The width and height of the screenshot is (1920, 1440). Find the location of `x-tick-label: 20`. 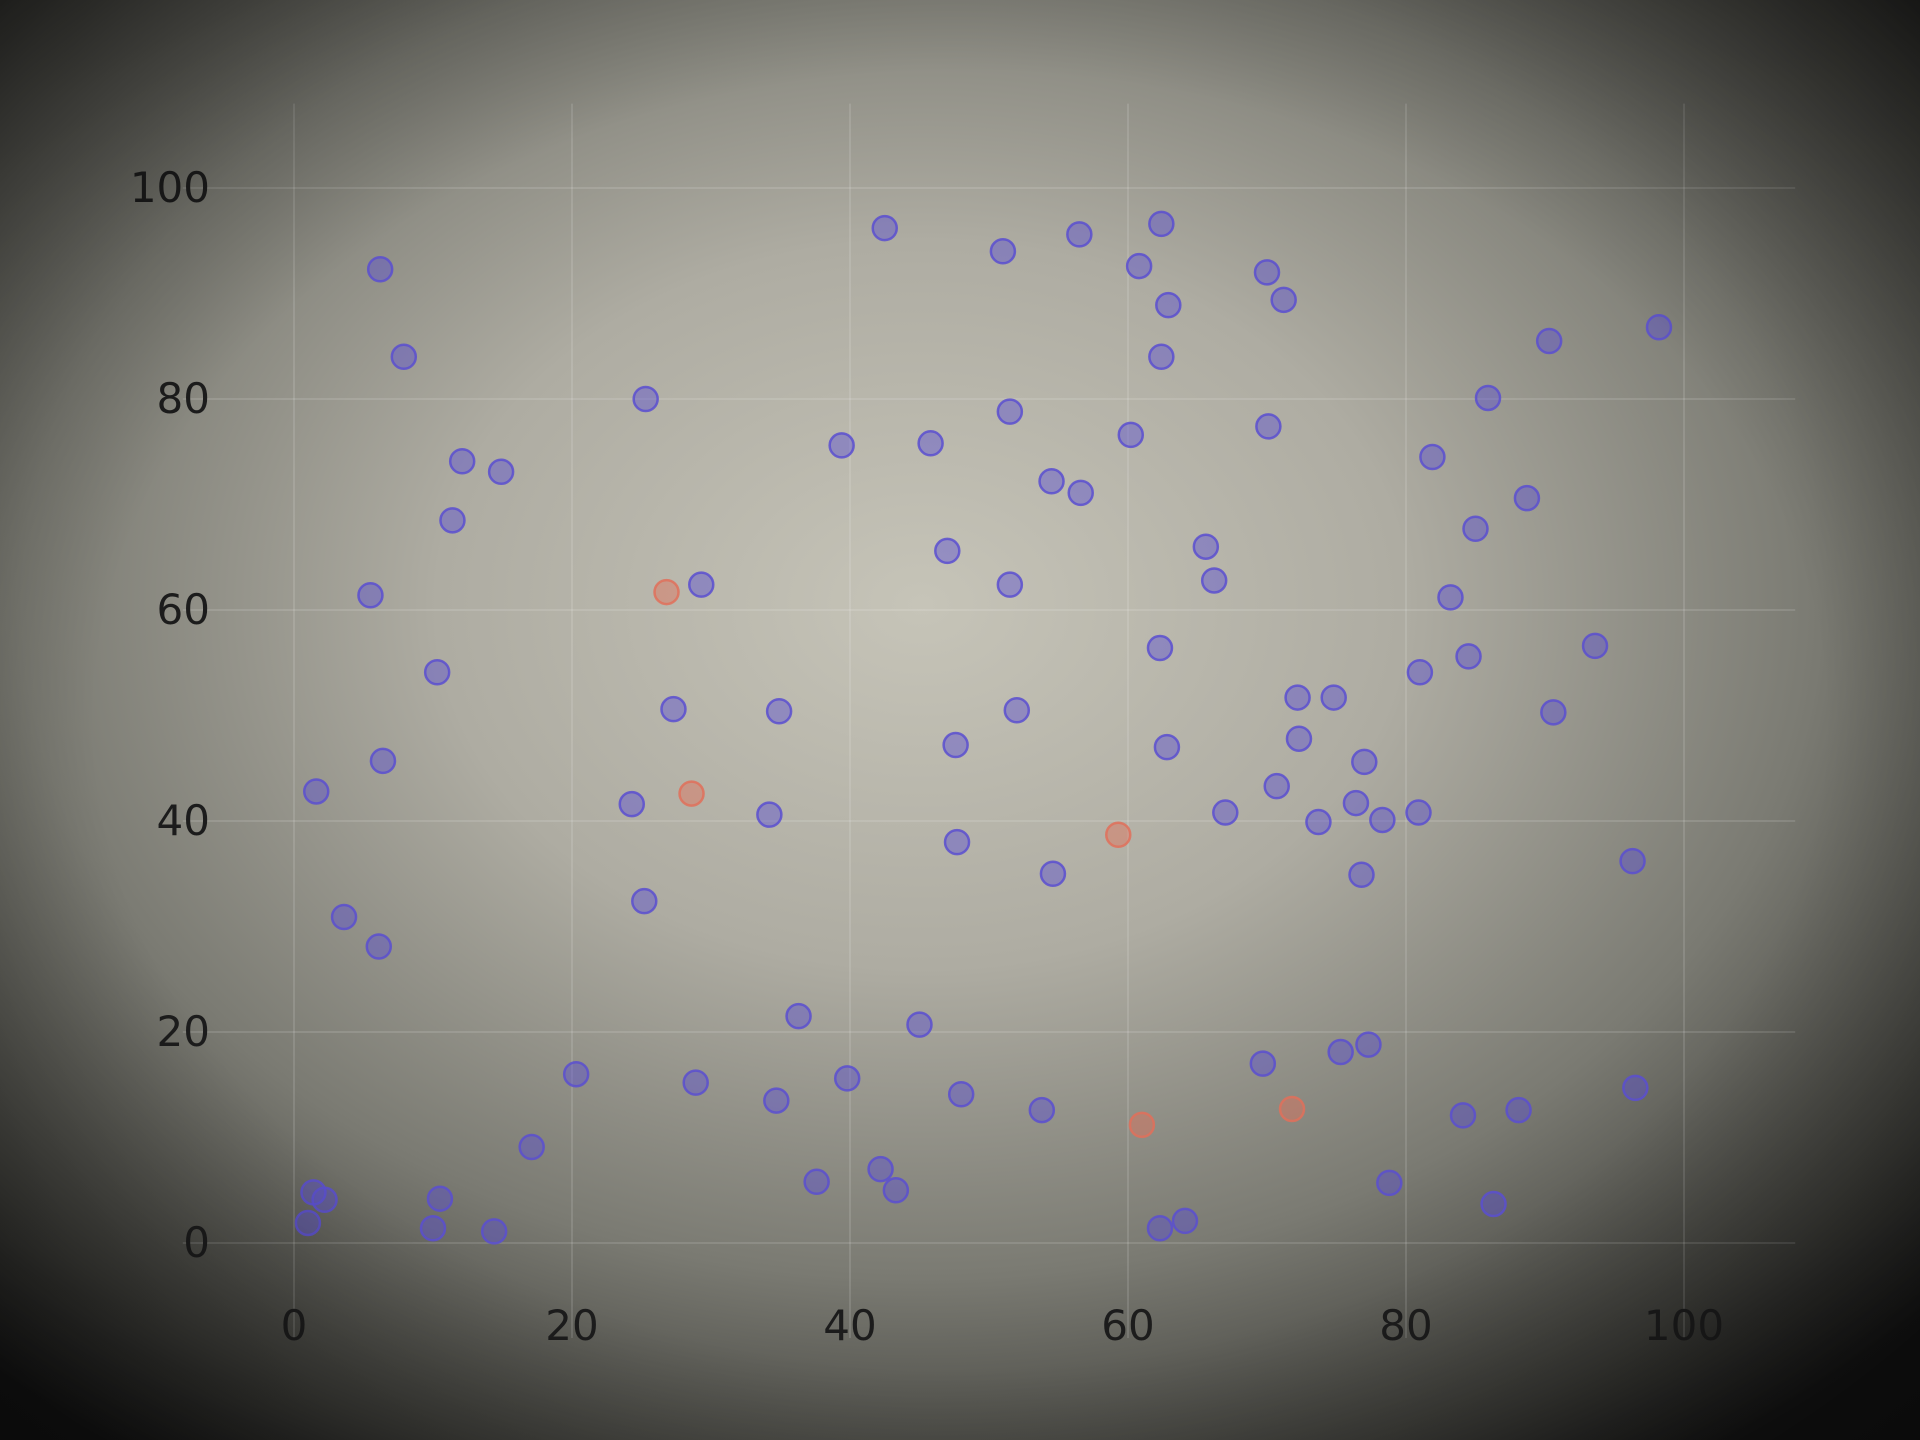

x-tick-label: 20 is located at coordinates (571, 1325).